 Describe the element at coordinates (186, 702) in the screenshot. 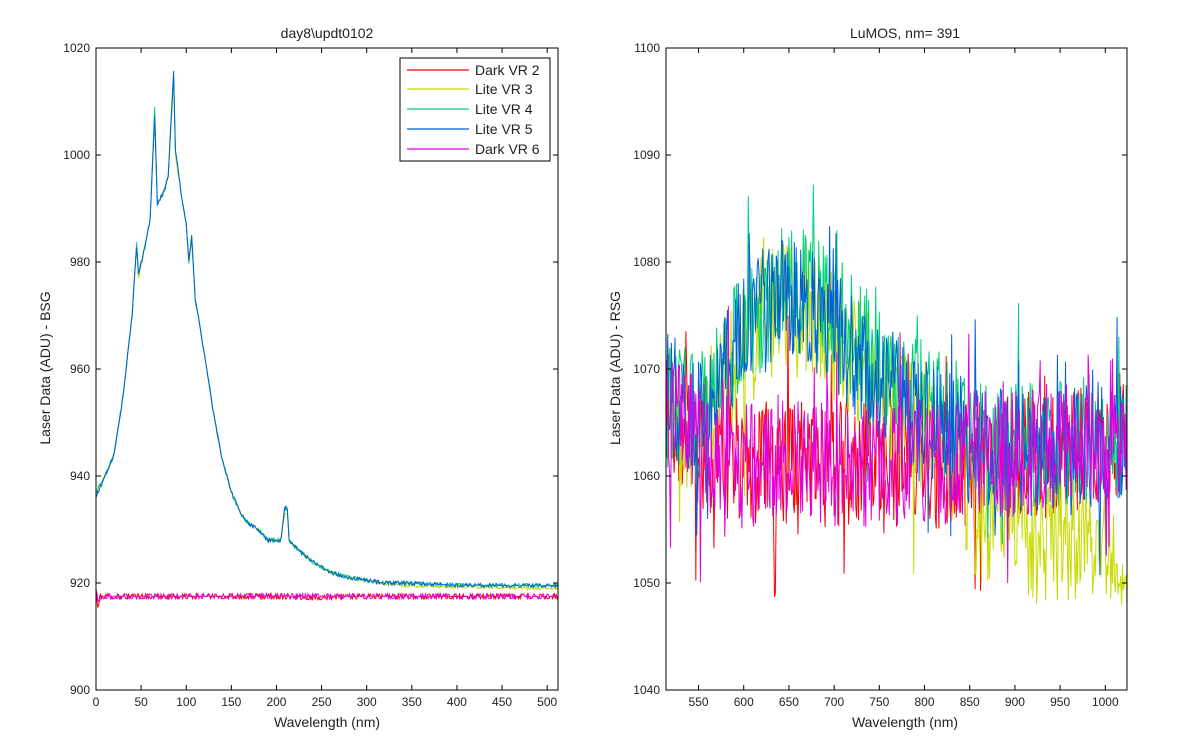

I see `left-chart-xtick-label: 100` at that location.